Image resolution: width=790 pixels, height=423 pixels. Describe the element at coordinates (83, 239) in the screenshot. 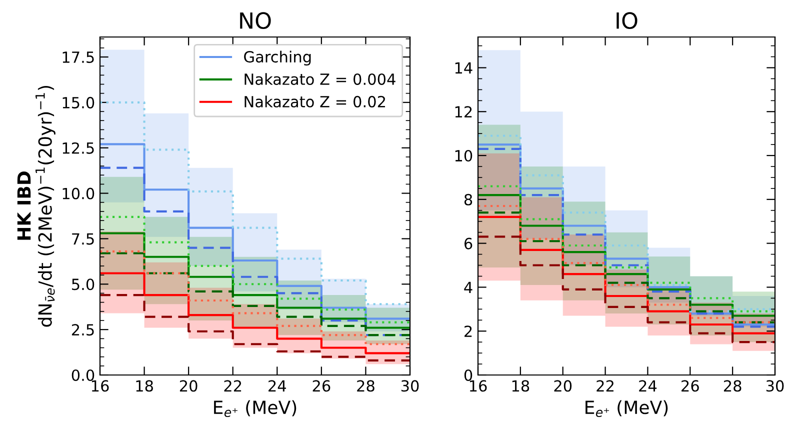

I see `y-tick-label: 7.5` at that location.